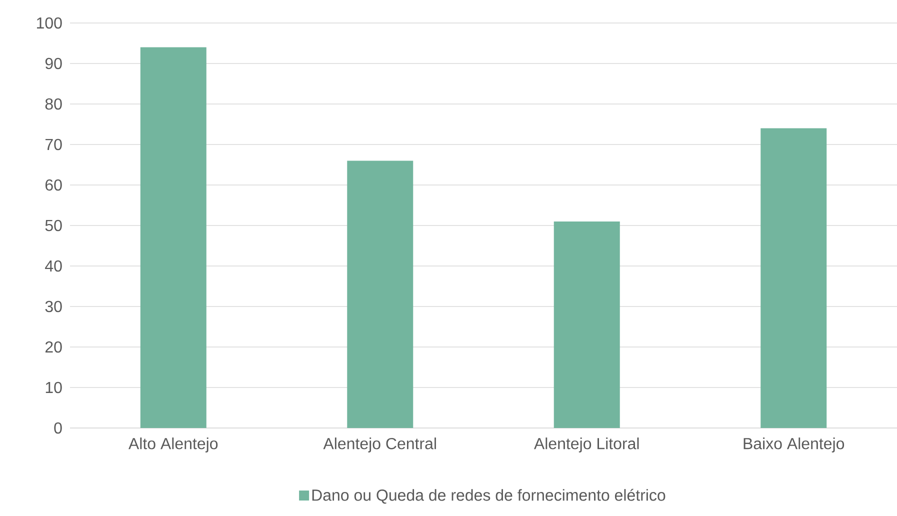  Describe the element at coordinates (53, 64) in the screenshot. I see `y-tick-label: 90` at that location.